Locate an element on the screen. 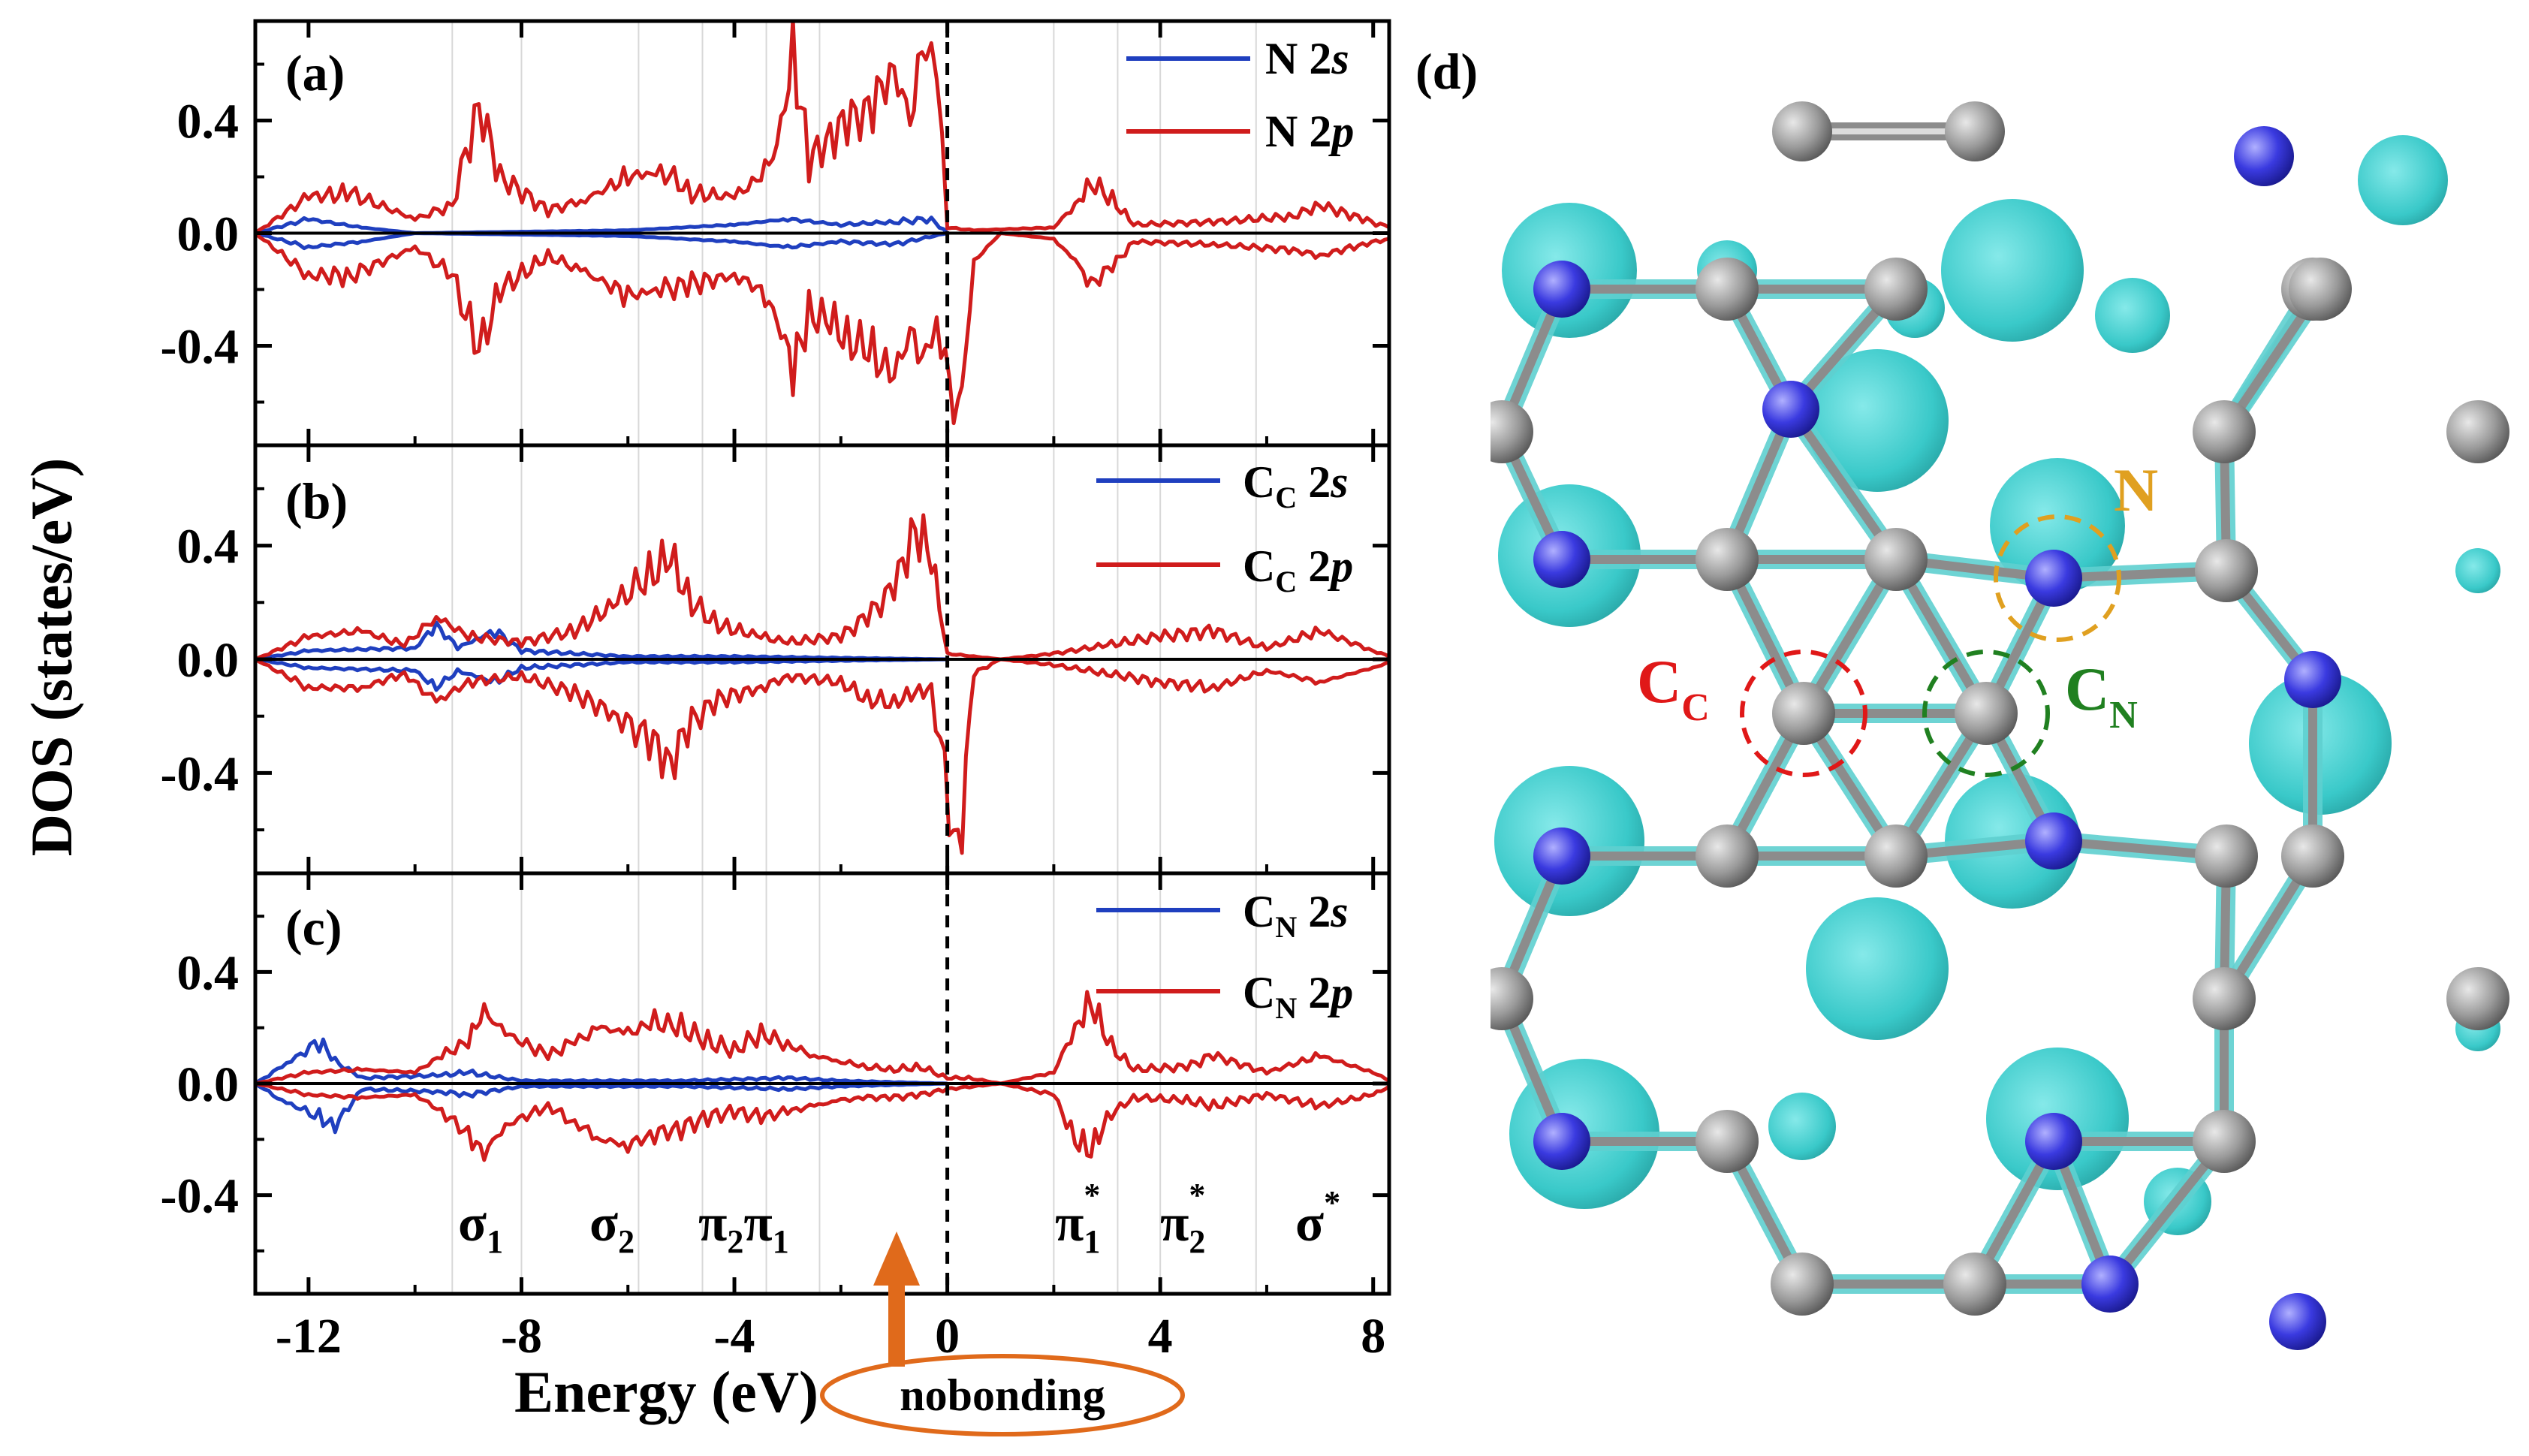 Image resolution: width=2529 pixels, height=1456 pixels. dos-line-c_n-2s-up is located at coordinates (601, 1061).